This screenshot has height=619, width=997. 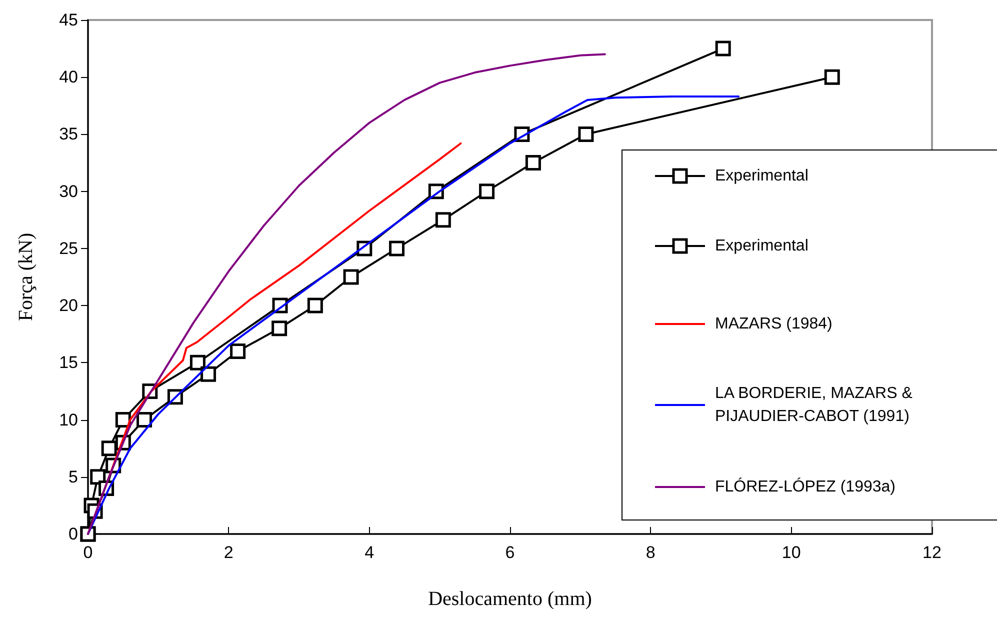 What do you see at coordinates (369, 552) in the screenshot?
I see `x-tick-label: 4` at bounding box center [369, 552].